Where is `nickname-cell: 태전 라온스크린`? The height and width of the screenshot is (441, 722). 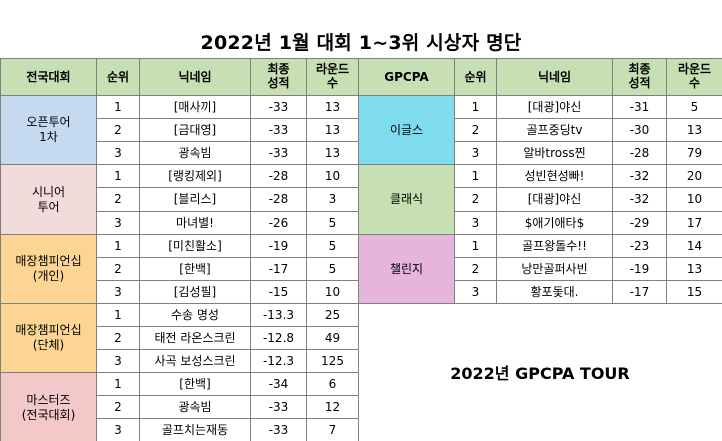
nickname-cell: 태전 라온스크린 is located at coordinates (195, 338).